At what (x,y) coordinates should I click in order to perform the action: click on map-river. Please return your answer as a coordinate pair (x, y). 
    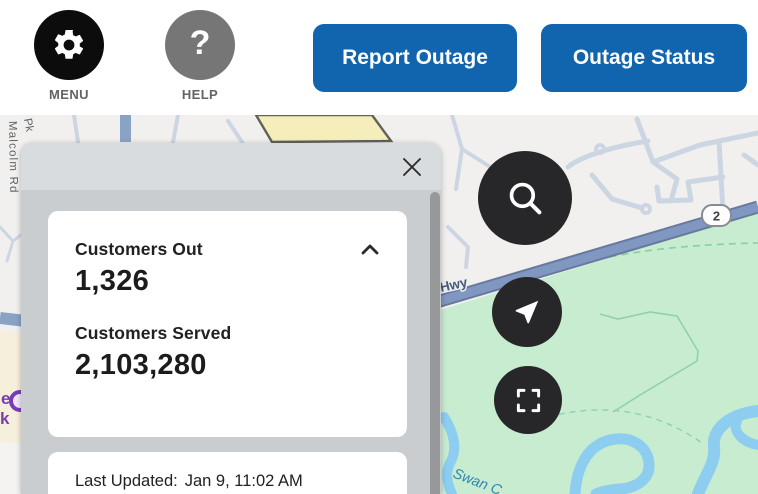
    Looking at the image, I should click on (598, 449).